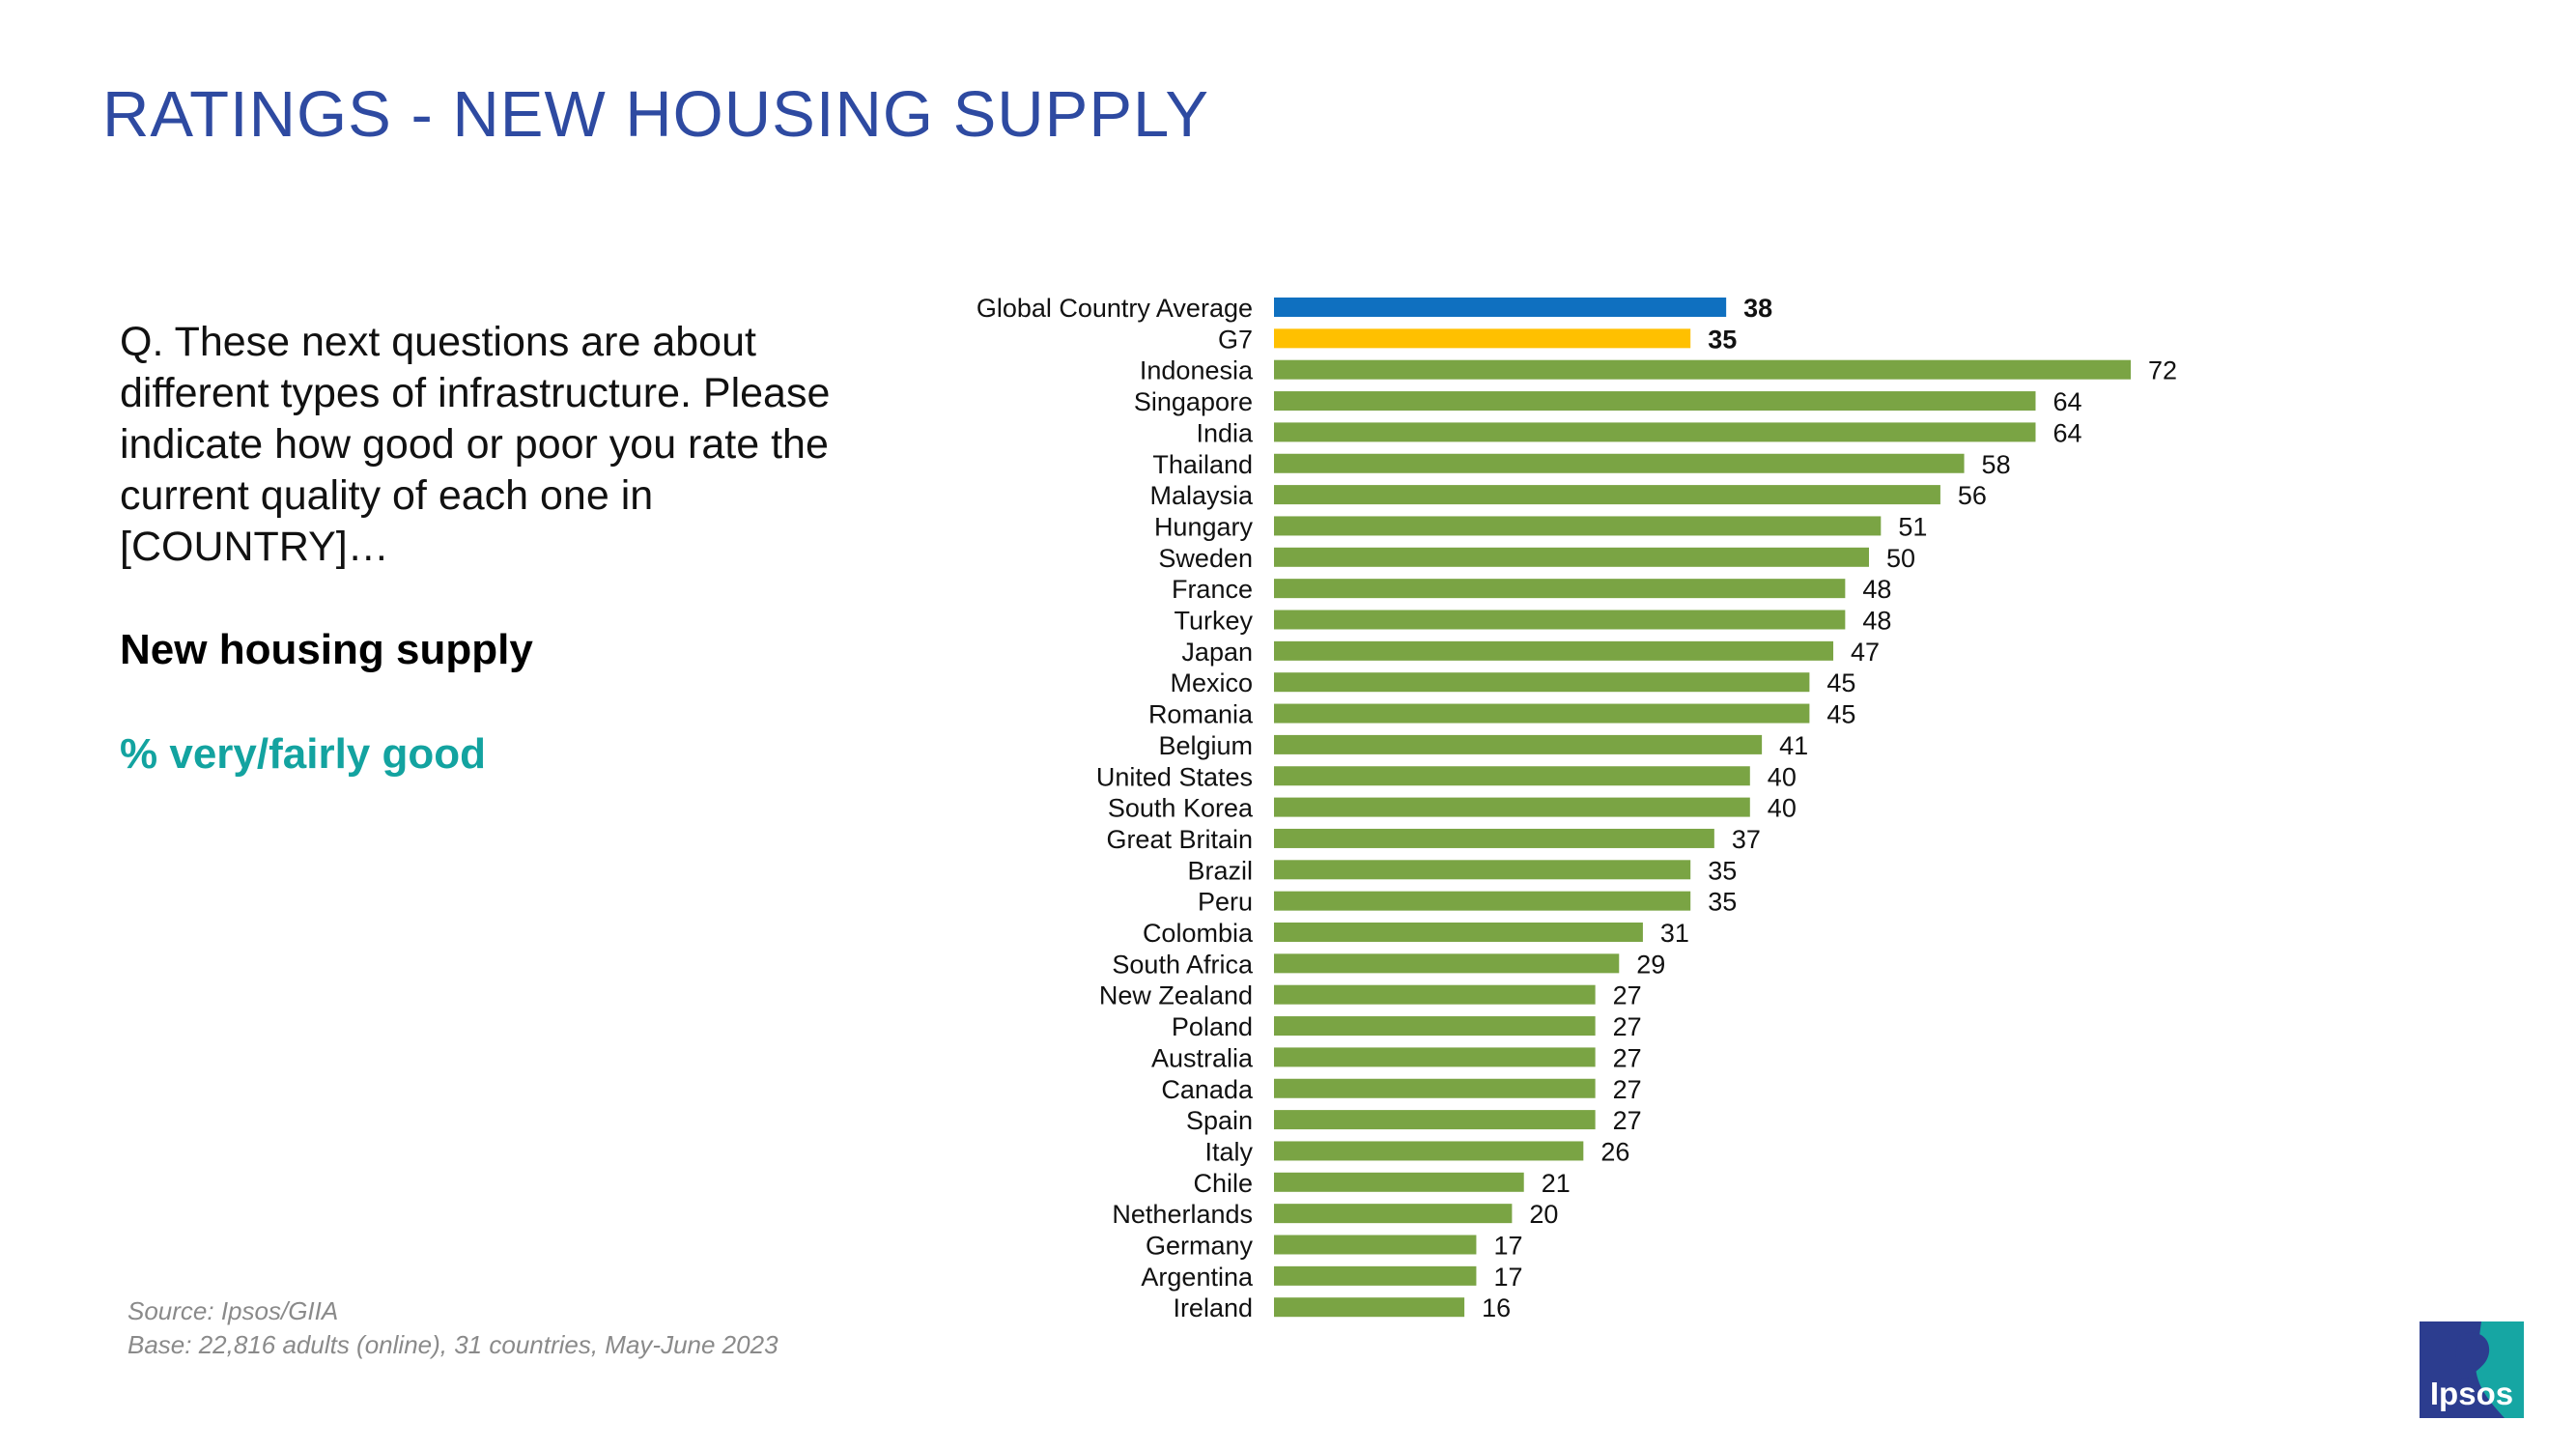  Describe the element at coordinates (1204, 526) in the screenshot. I see `category-label: Hungary` at that location.